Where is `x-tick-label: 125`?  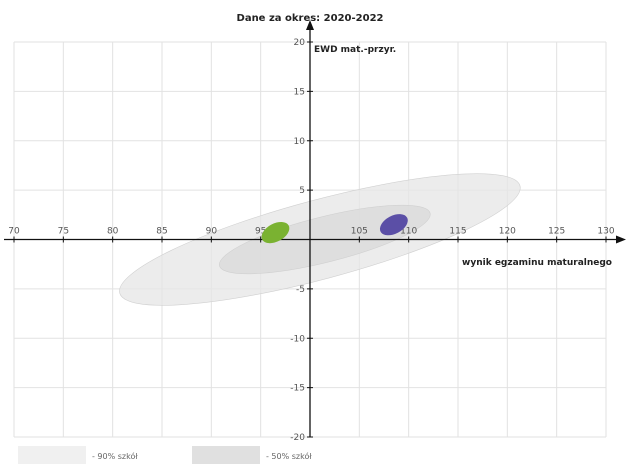 x-tick-label: 125 is located at coordinates (556, 232).